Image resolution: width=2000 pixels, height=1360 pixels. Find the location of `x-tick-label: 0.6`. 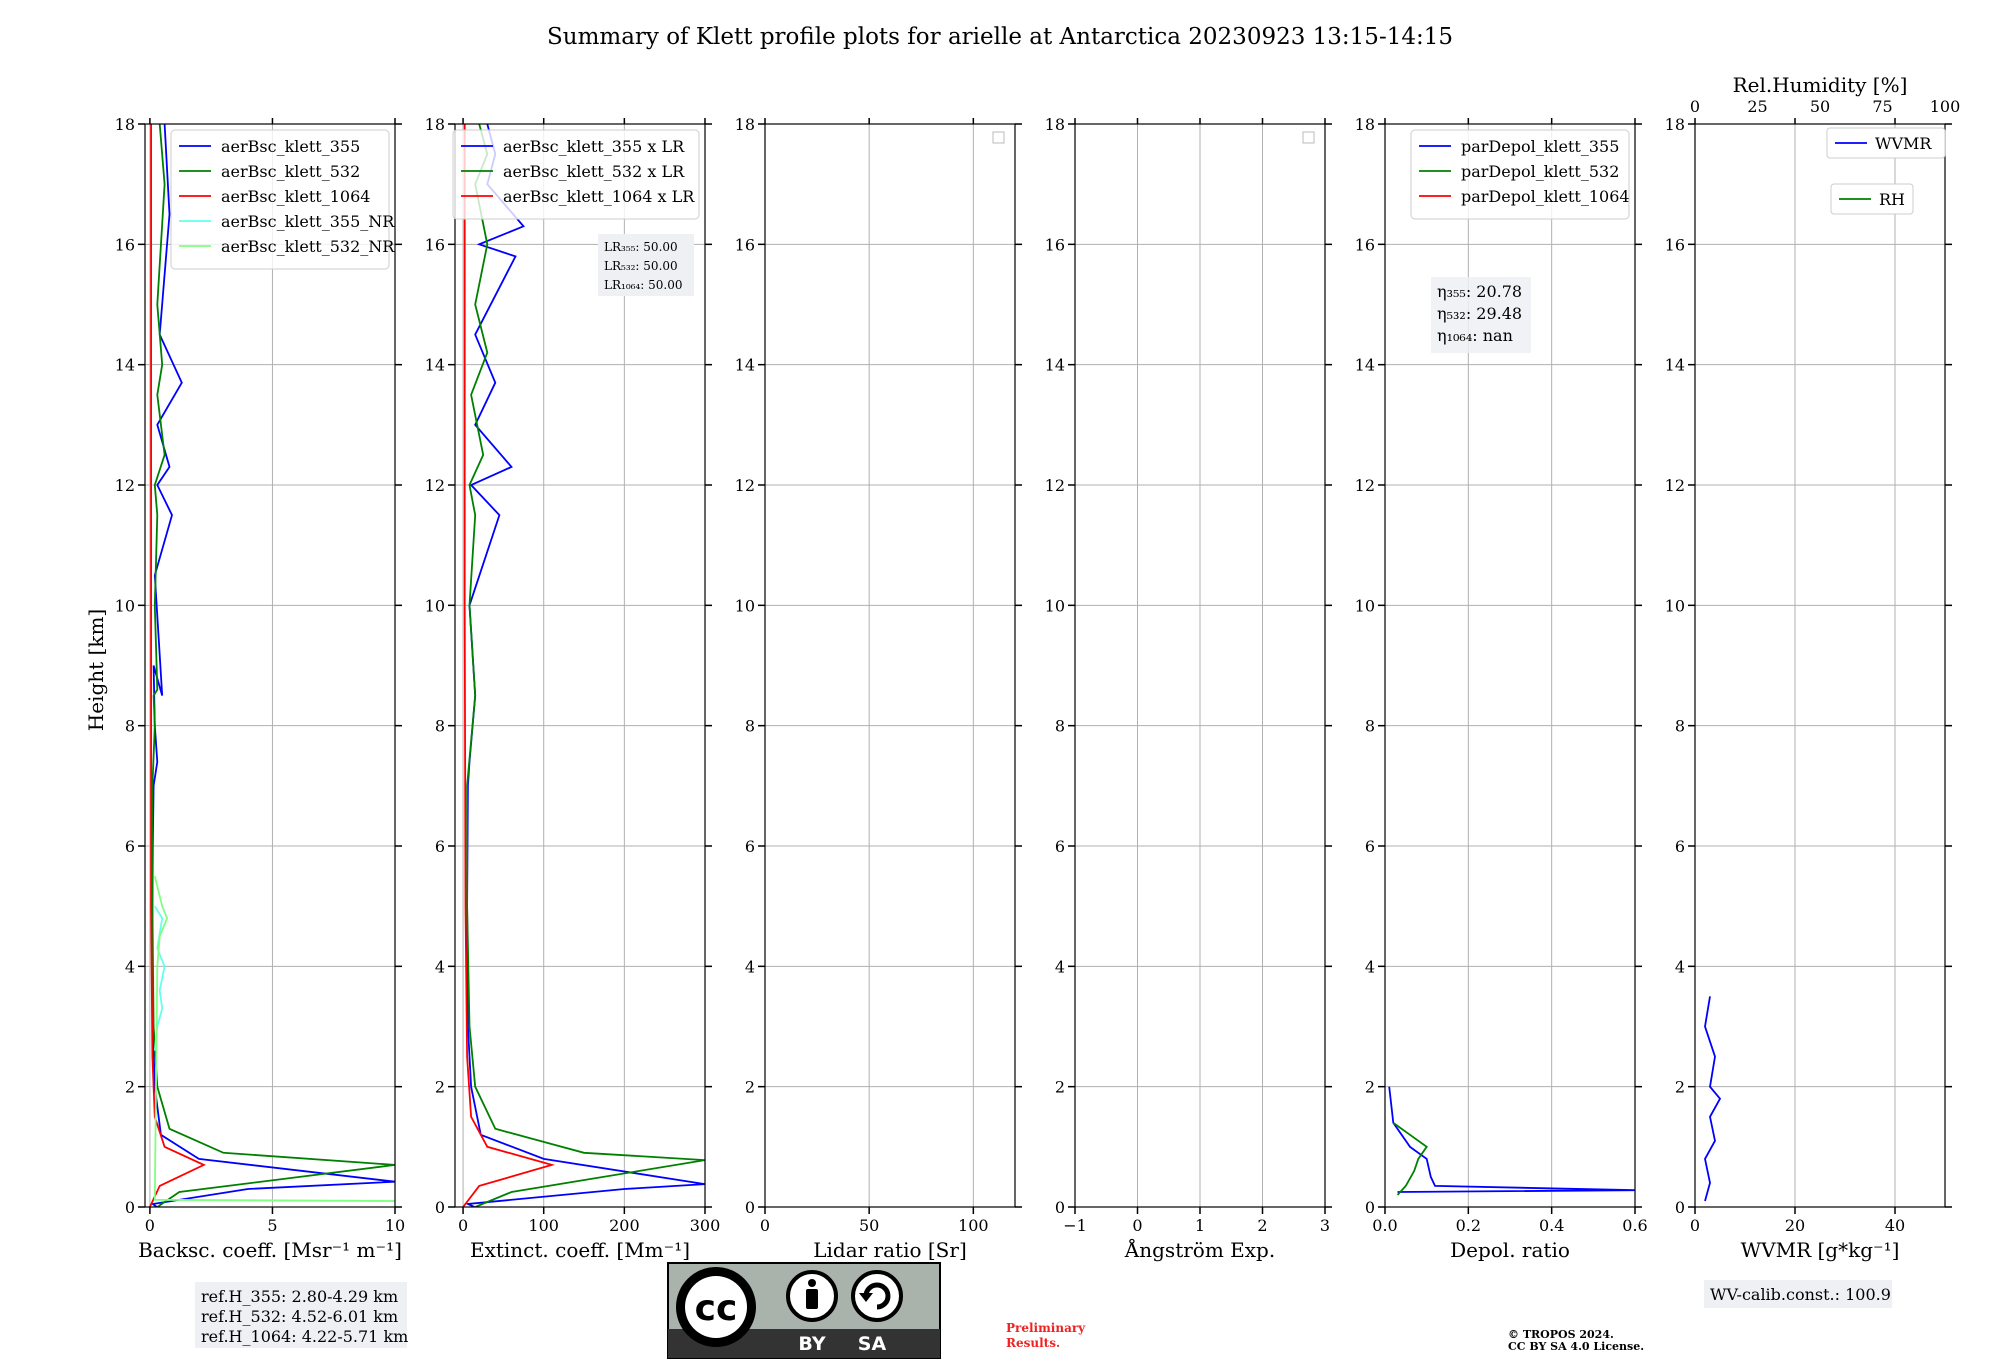

x-tick-label: 0.6 is located at coordinates (1634, 1225).